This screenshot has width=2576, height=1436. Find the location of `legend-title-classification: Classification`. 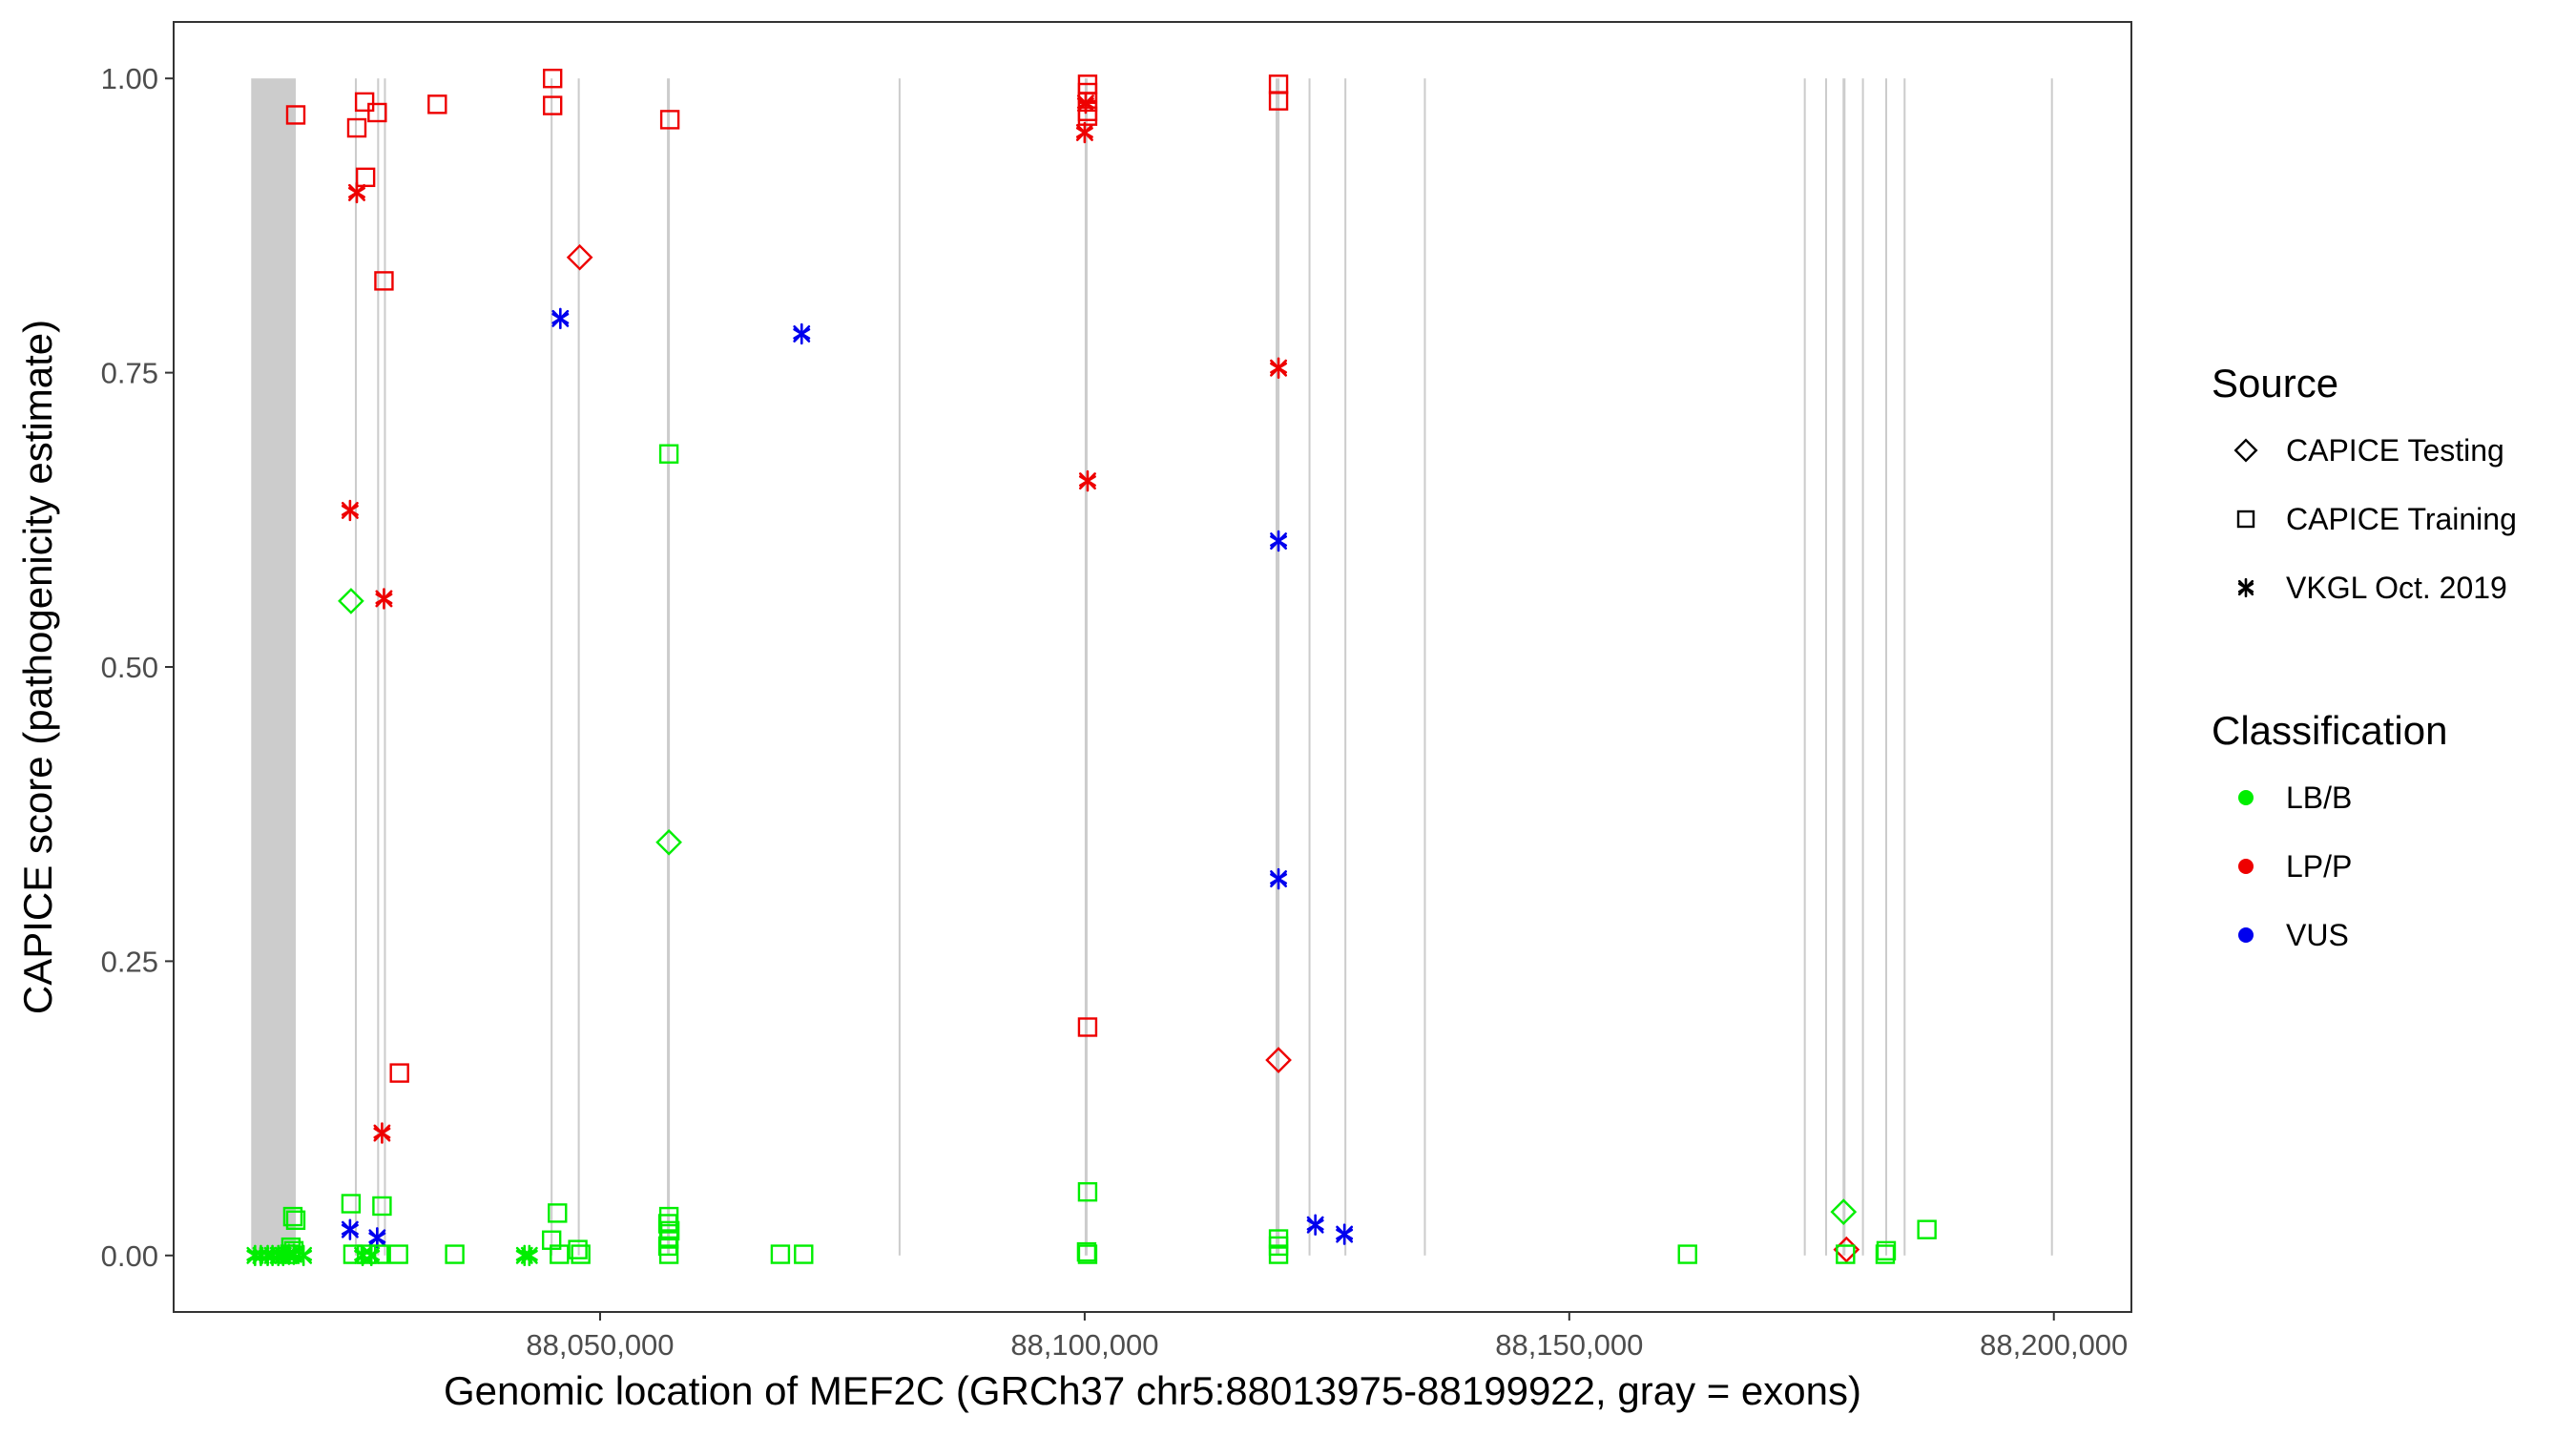

legend-title-classification: Classification is located at coordinates (2329, 730).